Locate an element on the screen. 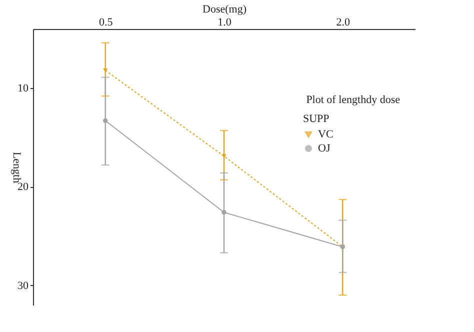 This screenshot has width=474, height=332. legend-label: VC is located at coordinates (326, 134).